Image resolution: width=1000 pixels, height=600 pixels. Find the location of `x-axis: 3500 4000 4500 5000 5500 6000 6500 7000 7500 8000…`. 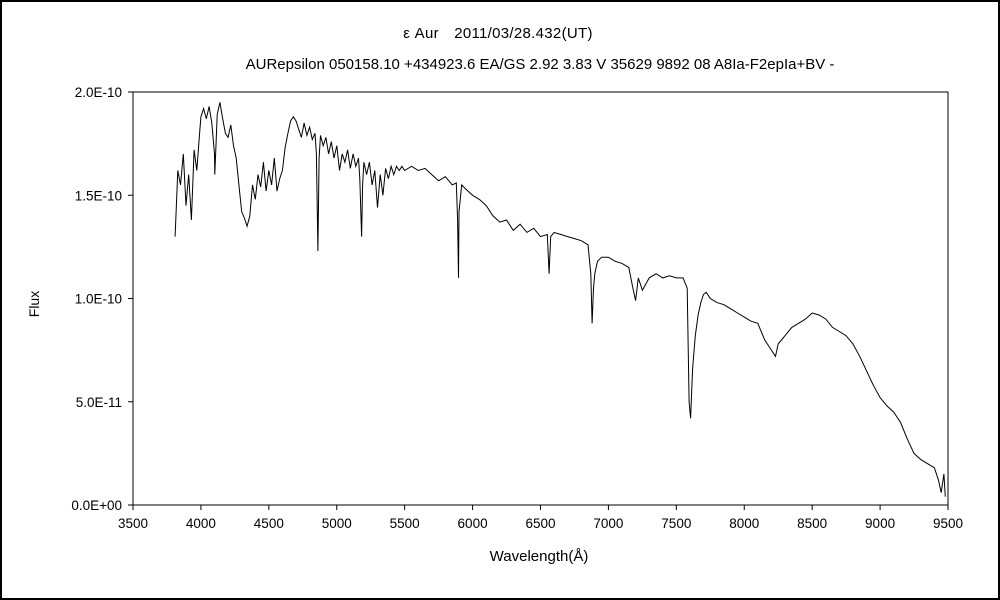

x-axis: 3500 4000 4500 5000 5500 6000 6500 7000 7500 8000… is located at coordinates (540, 518).